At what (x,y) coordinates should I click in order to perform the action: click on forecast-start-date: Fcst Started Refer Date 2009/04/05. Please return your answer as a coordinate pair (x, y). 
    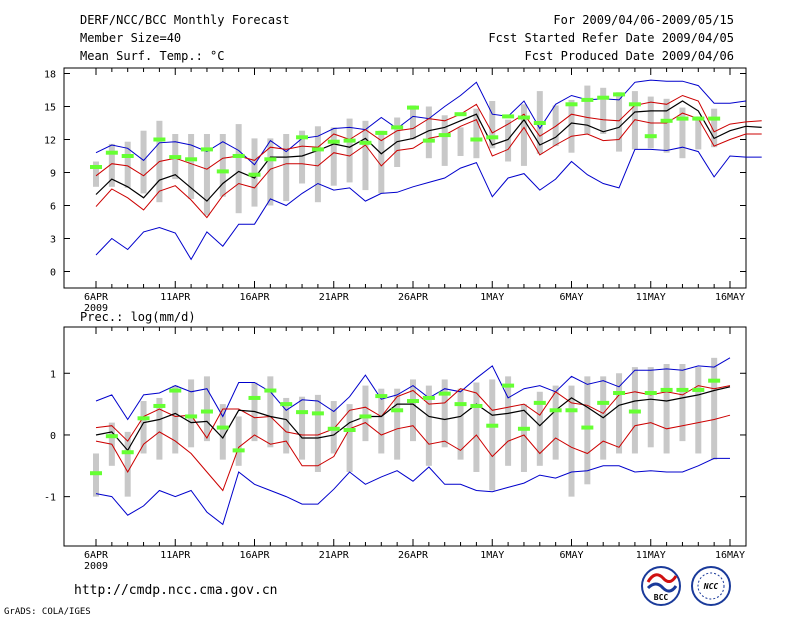
    Looking at the image, I should click on (611, 38).